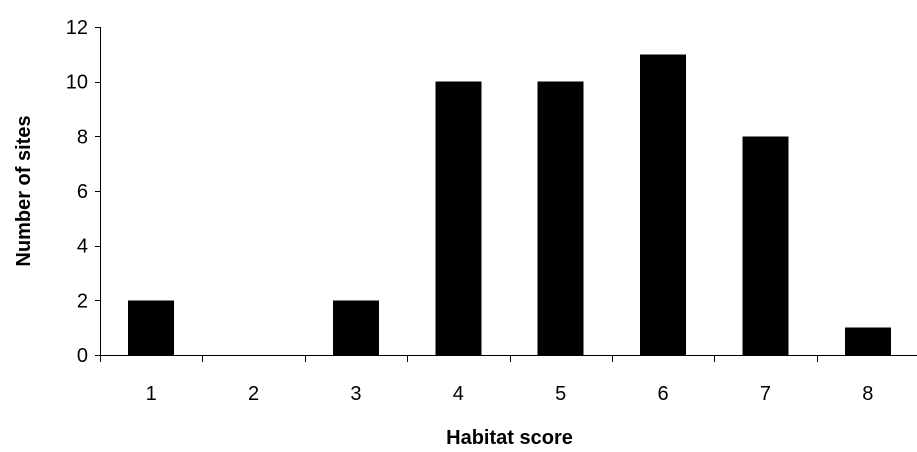 Image resolution: width=917 pixels, height=452 pixels. Describe the element at coordinates (82, 301) in the screenshot. I see `y-tick-label: 2` at that location.